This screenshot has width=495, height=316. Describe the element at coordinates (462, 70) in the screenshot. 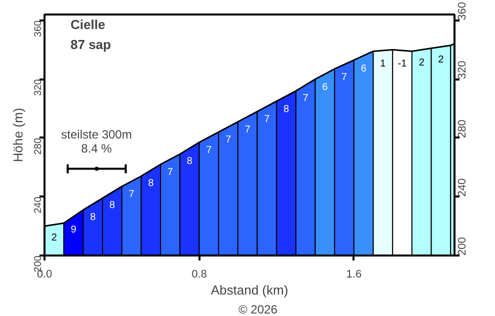

I see `y2-tick-label: 320` at that location.